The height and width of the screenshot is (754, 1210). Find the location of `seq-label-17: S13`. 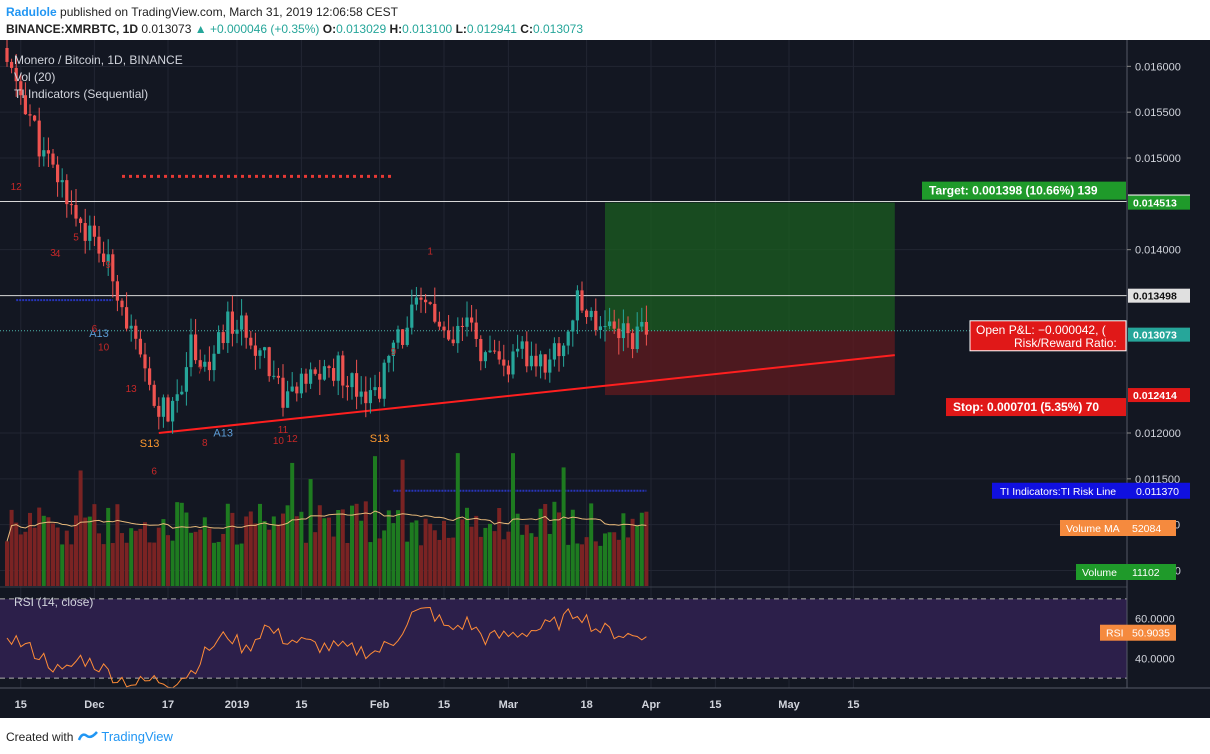

seq-label-17: S13 is located at coordinates (380, 439).